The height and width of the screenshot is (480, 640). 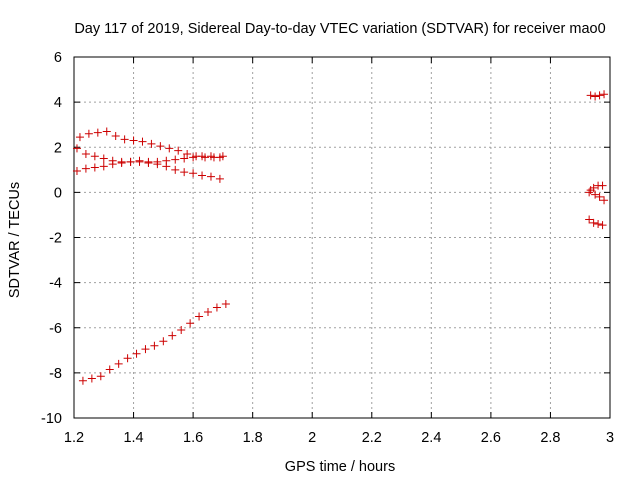 What do you see at coordinates (15, 240) in the screenshot?
I see `y-axis-label: SDTVAR / TECUs` at bounding box center [15, 240].